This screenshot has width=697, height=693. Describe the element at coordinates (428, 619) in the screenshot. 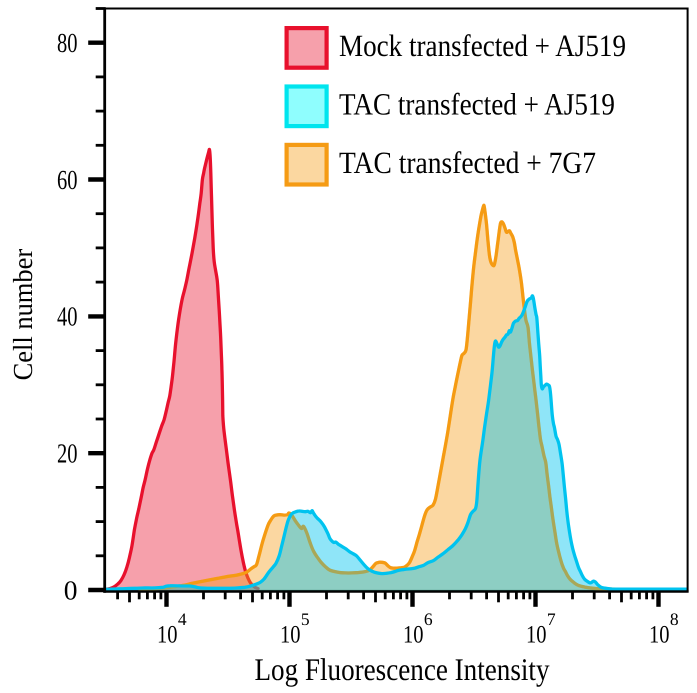

I see `svg-text: 6` at that location.